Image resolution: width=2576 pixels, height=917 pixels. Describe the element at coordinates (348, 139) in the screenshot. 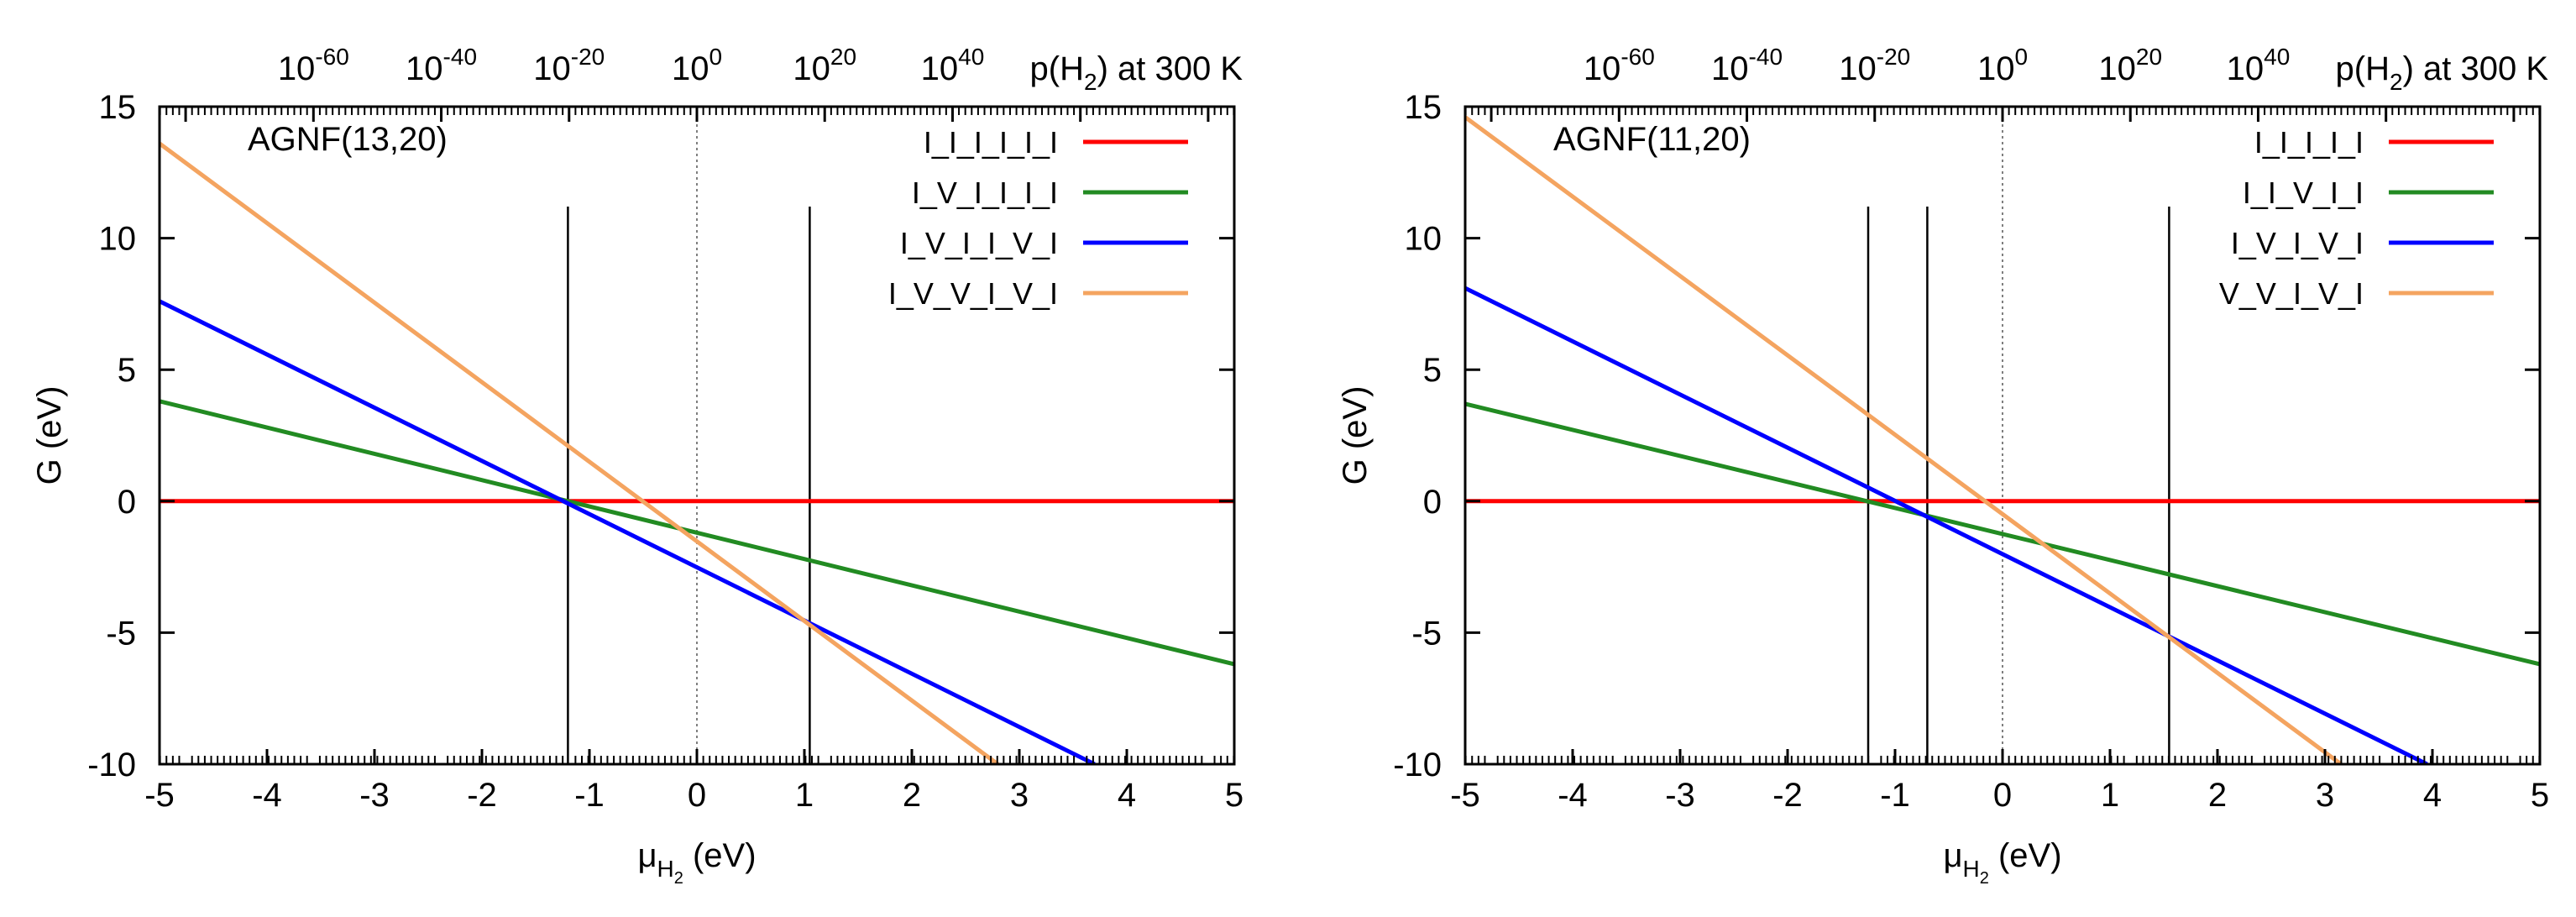

I see `panel-title: AGNF(13,20)` at that location.